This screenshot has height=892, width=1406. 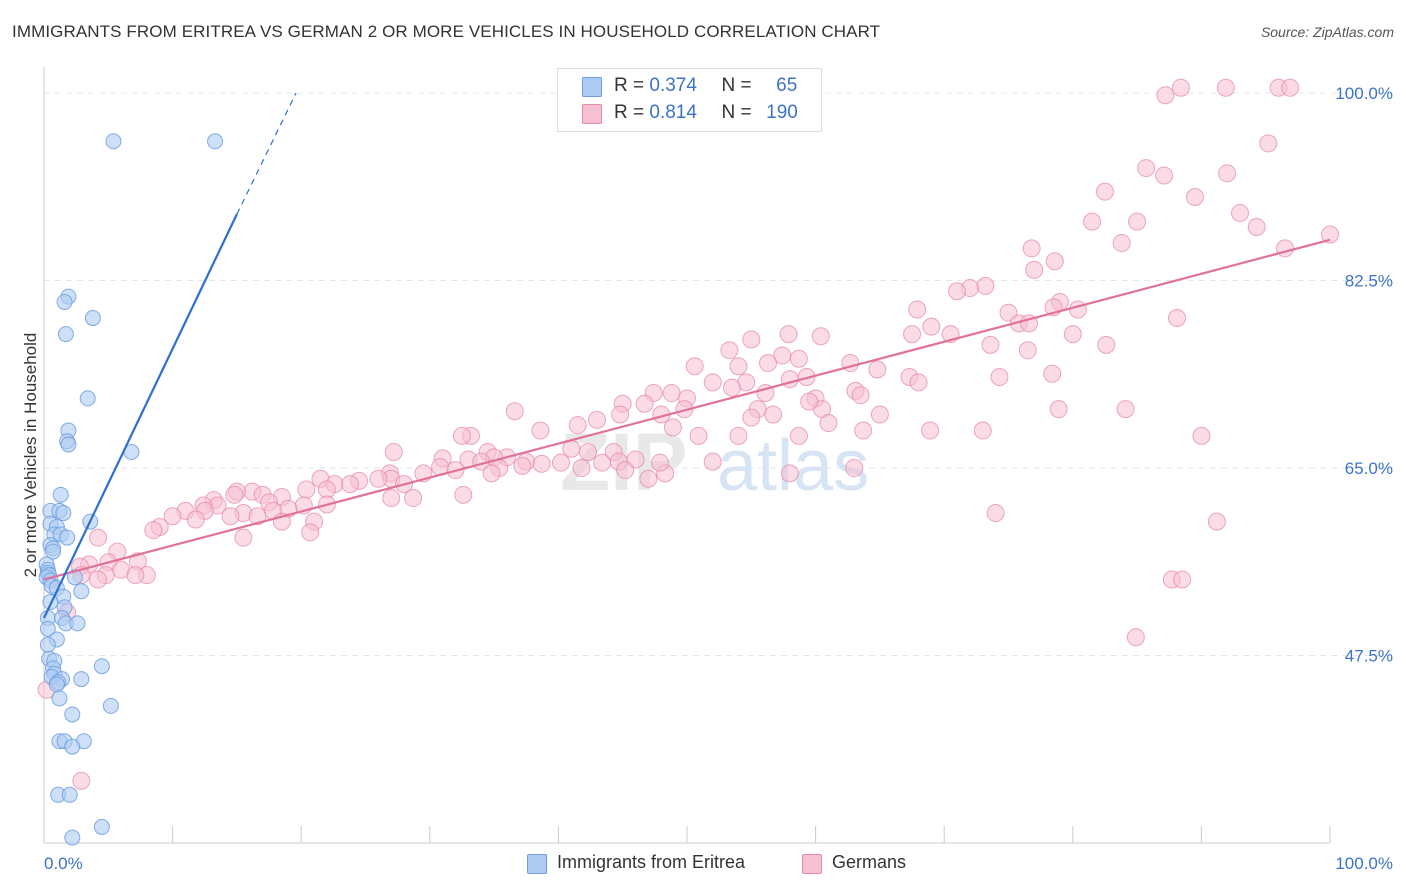 What do you see at coordinates (592, 87) in the screenshot?
I see `legend-swatch-eritrea` at bounding box center [592, 87].